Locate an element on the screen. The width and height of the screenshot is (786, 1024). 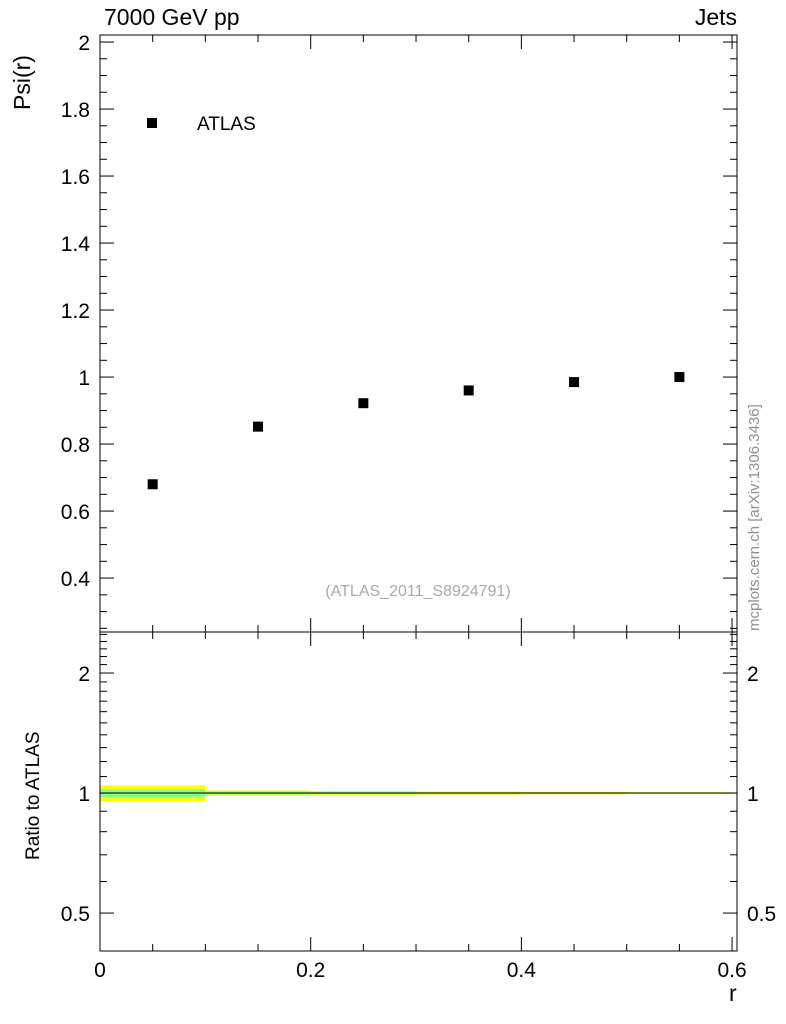
x-tick-label: 0.2 is located at coordinates (310, 970).